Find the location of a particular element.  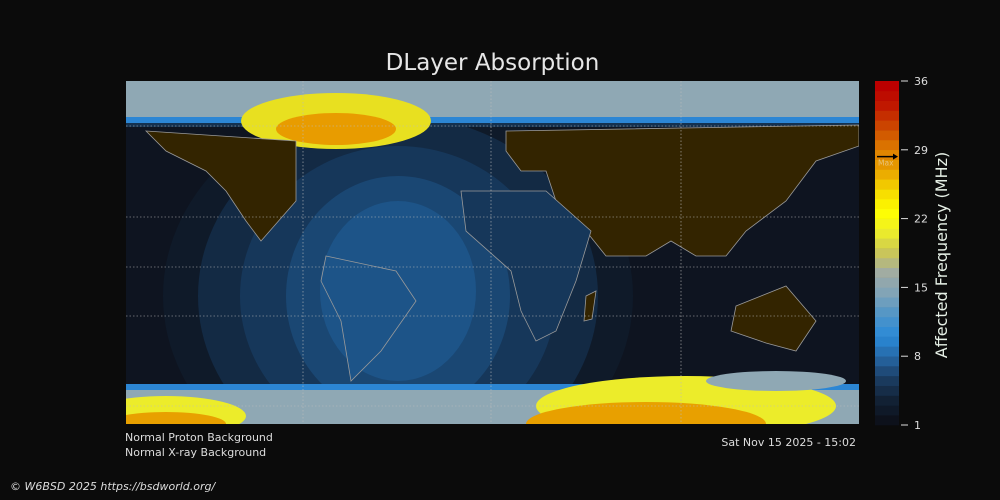

eurasia is located at coordinates (682, 190).